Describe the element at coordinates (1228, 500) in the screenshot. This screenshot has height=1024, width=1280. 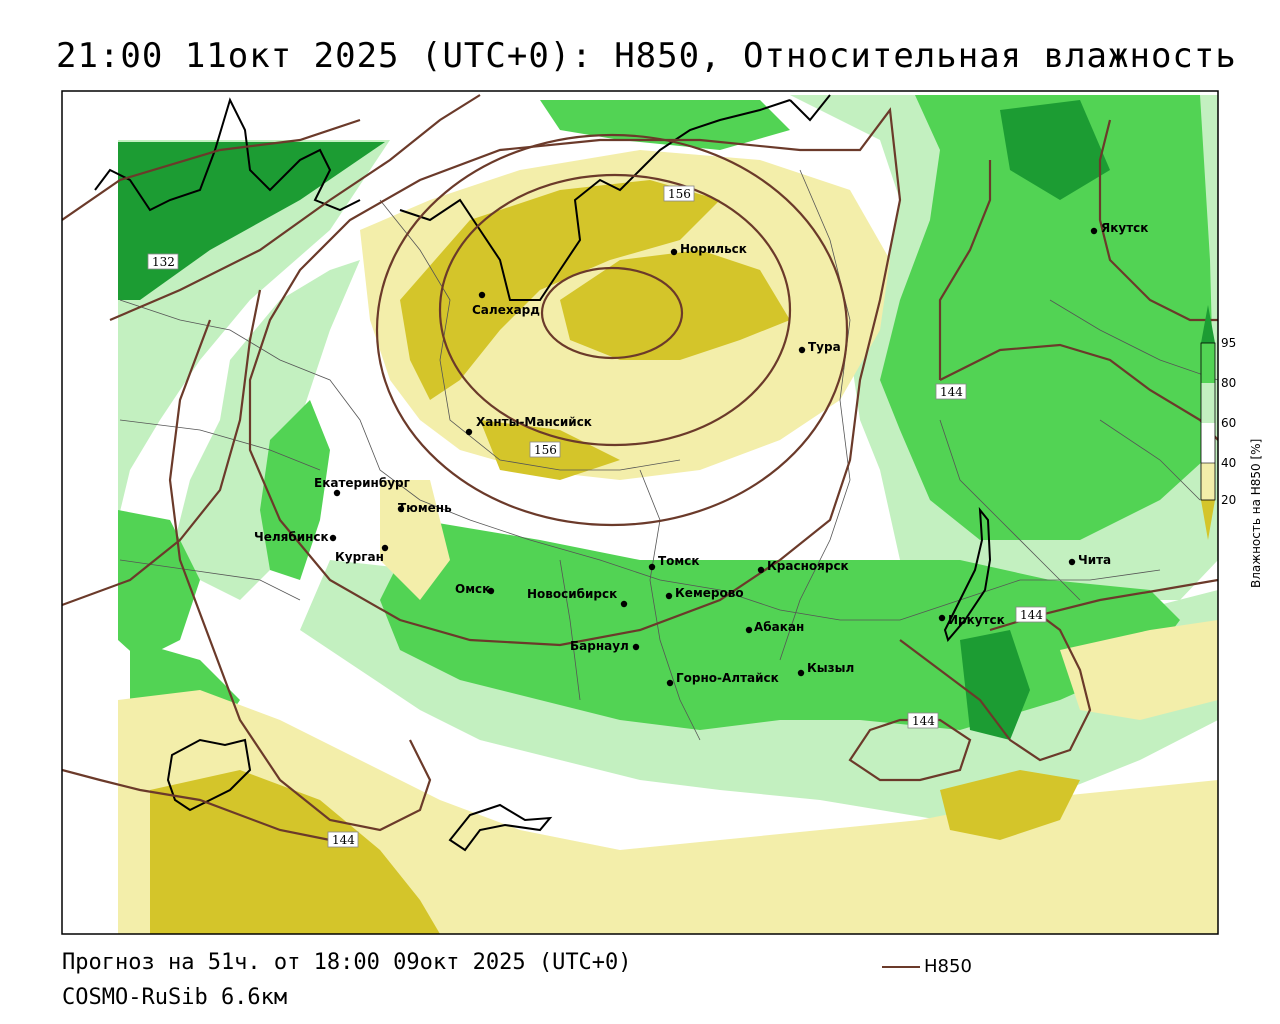
I see `colorbar-tick-label: 20` at that location.